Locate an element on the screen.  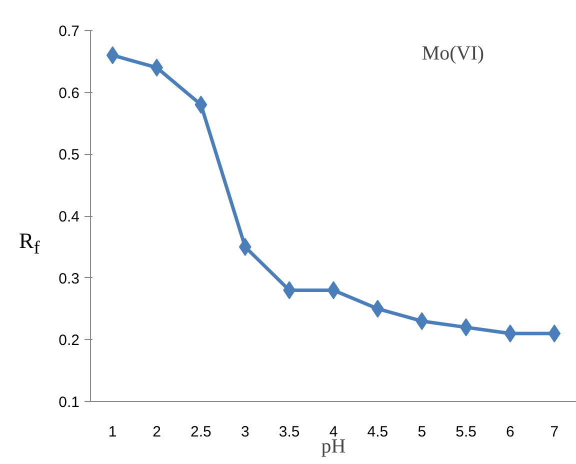
x-tick-label: 5 is located at coordinates (422, 432).